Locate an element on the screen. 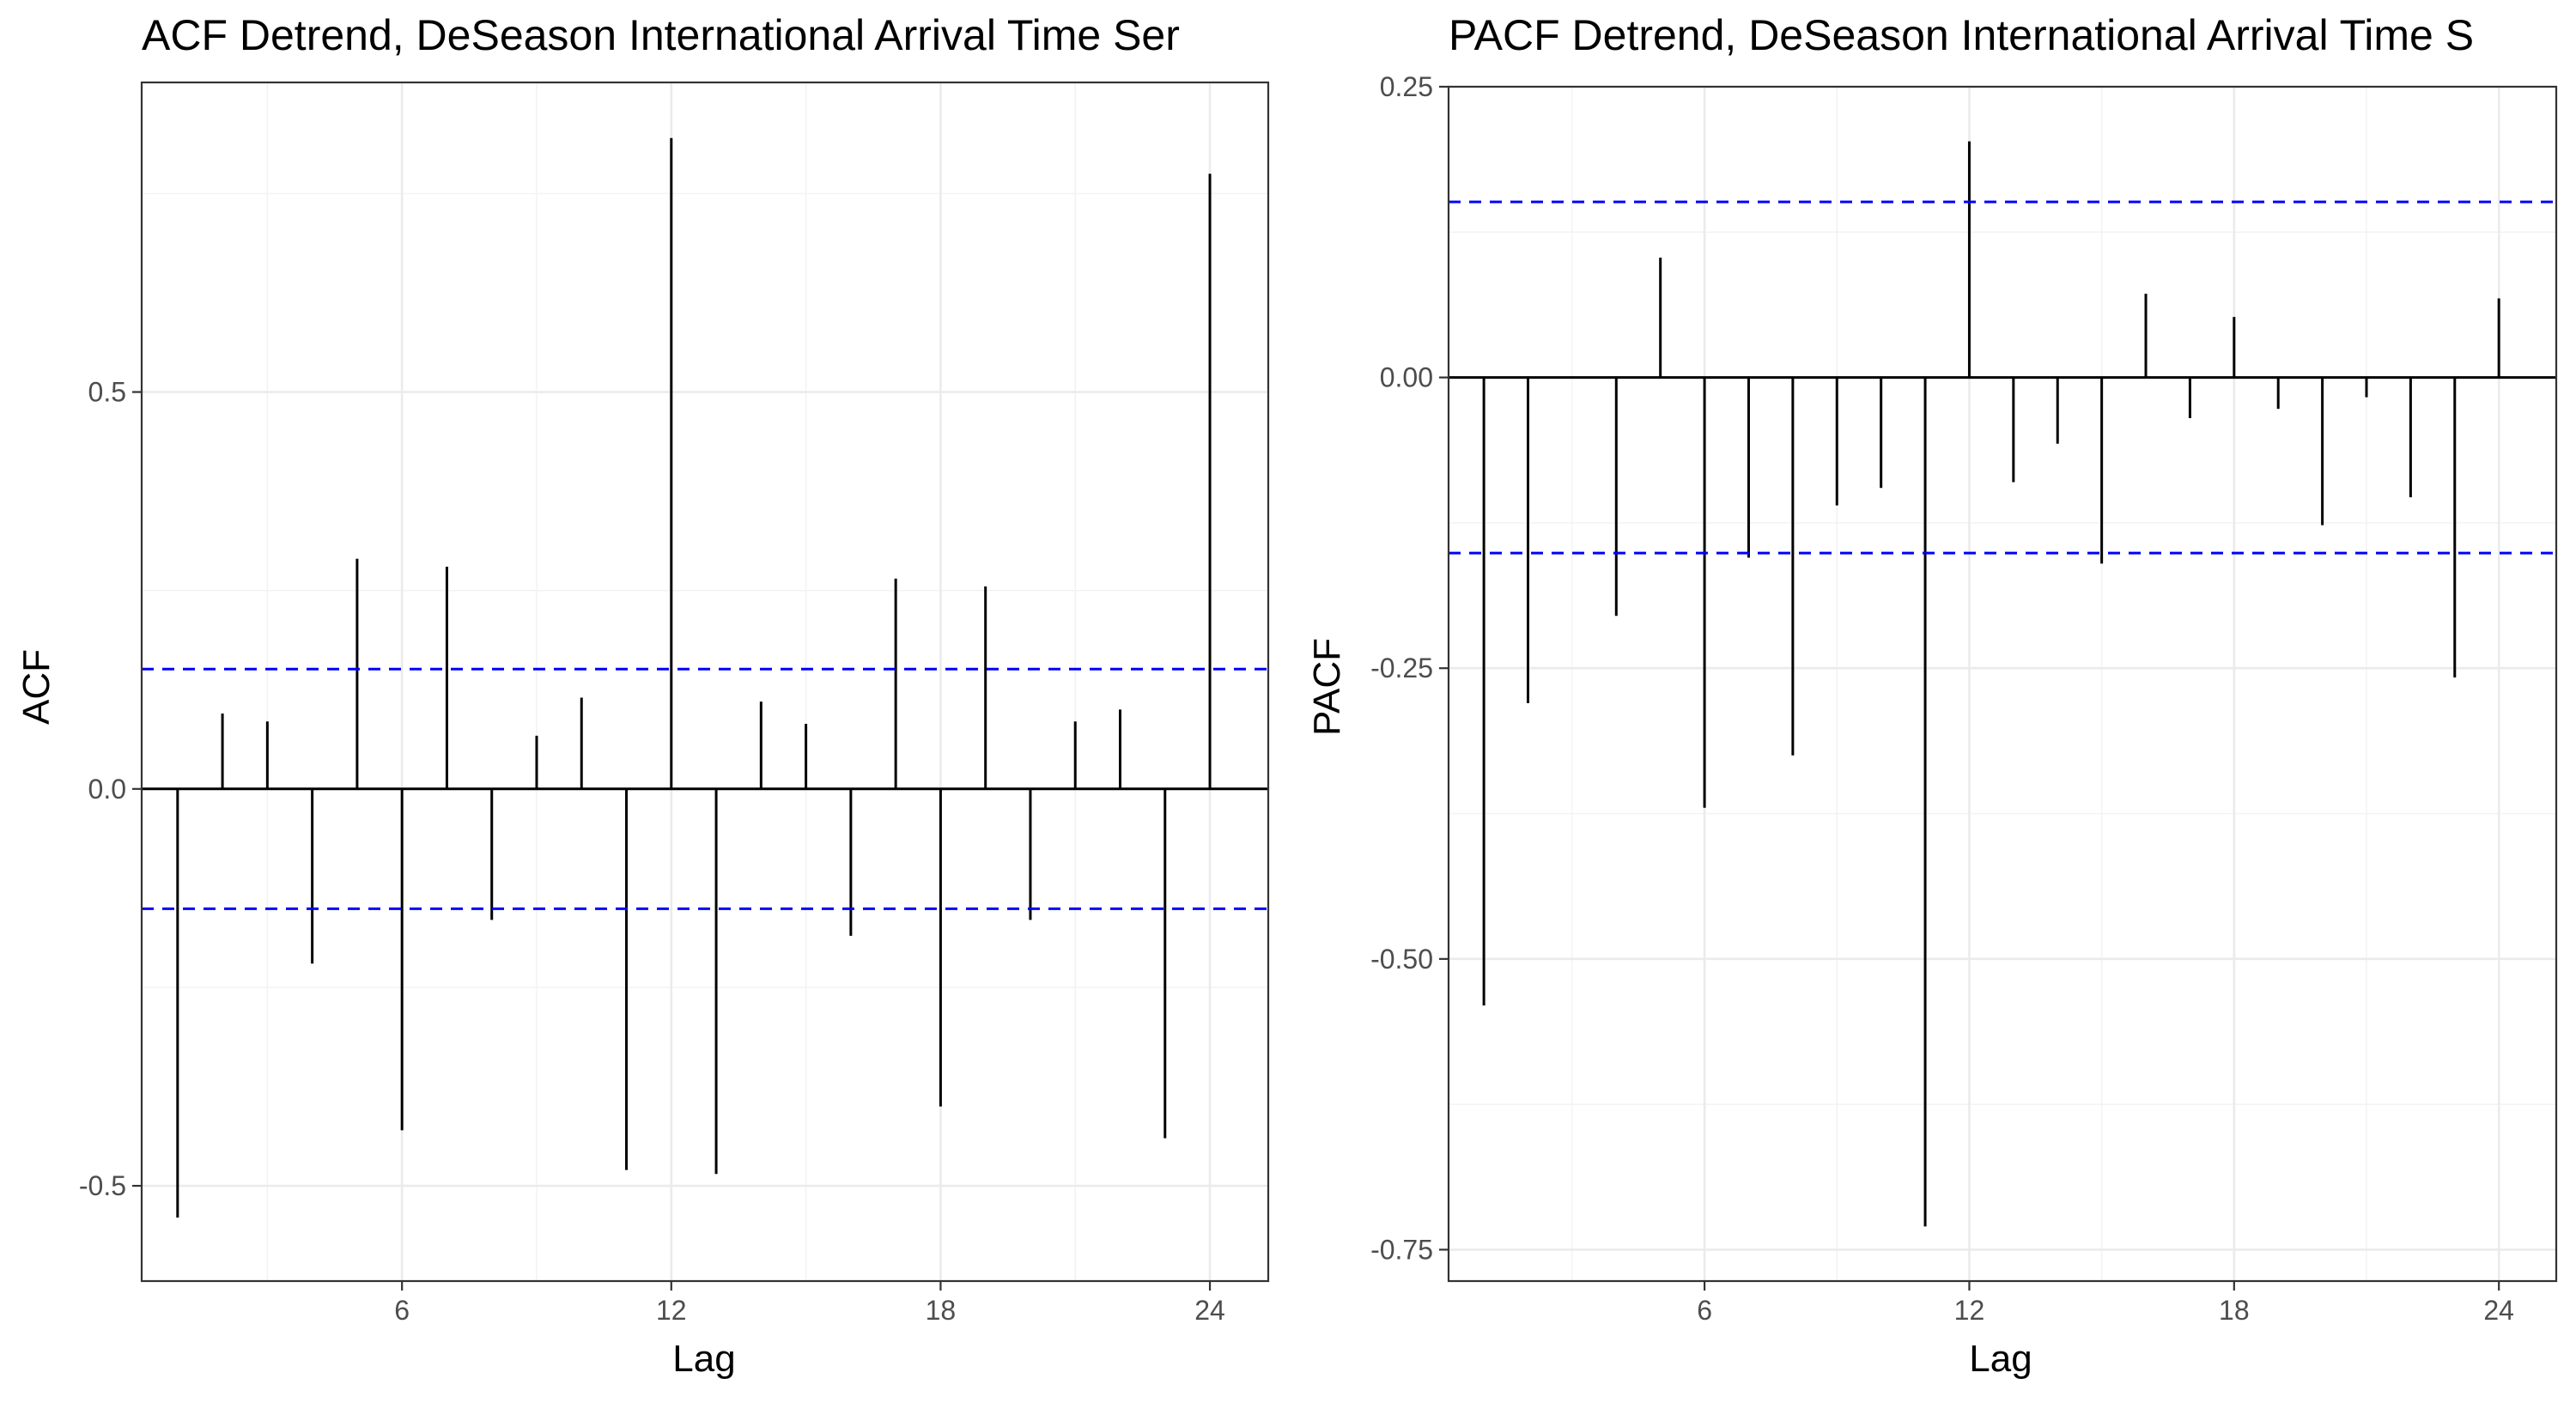 The height and width of the screenshot is (1403, 2576). acf-x-axis-title: Lag is located at coordinates (704, 1359).